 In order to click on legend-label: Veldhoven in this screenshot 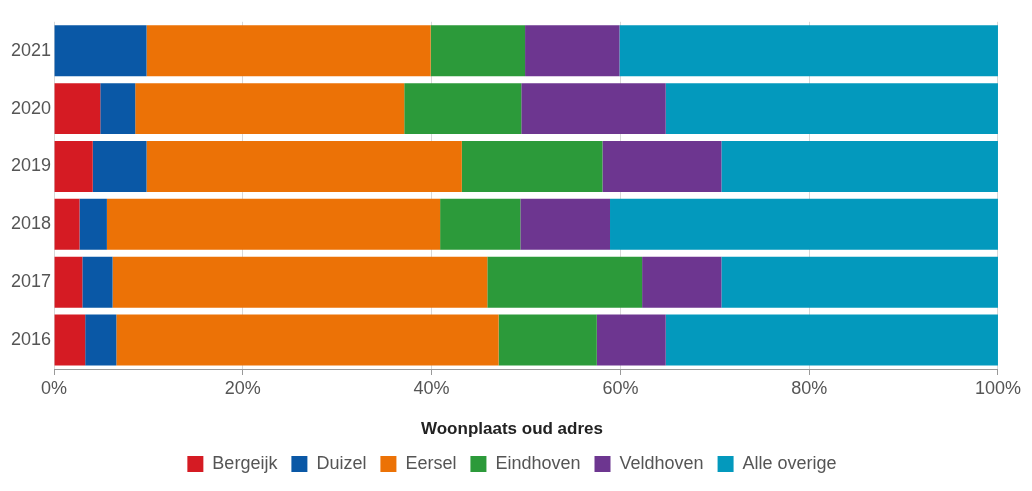, I will do `click(661, 462)`.